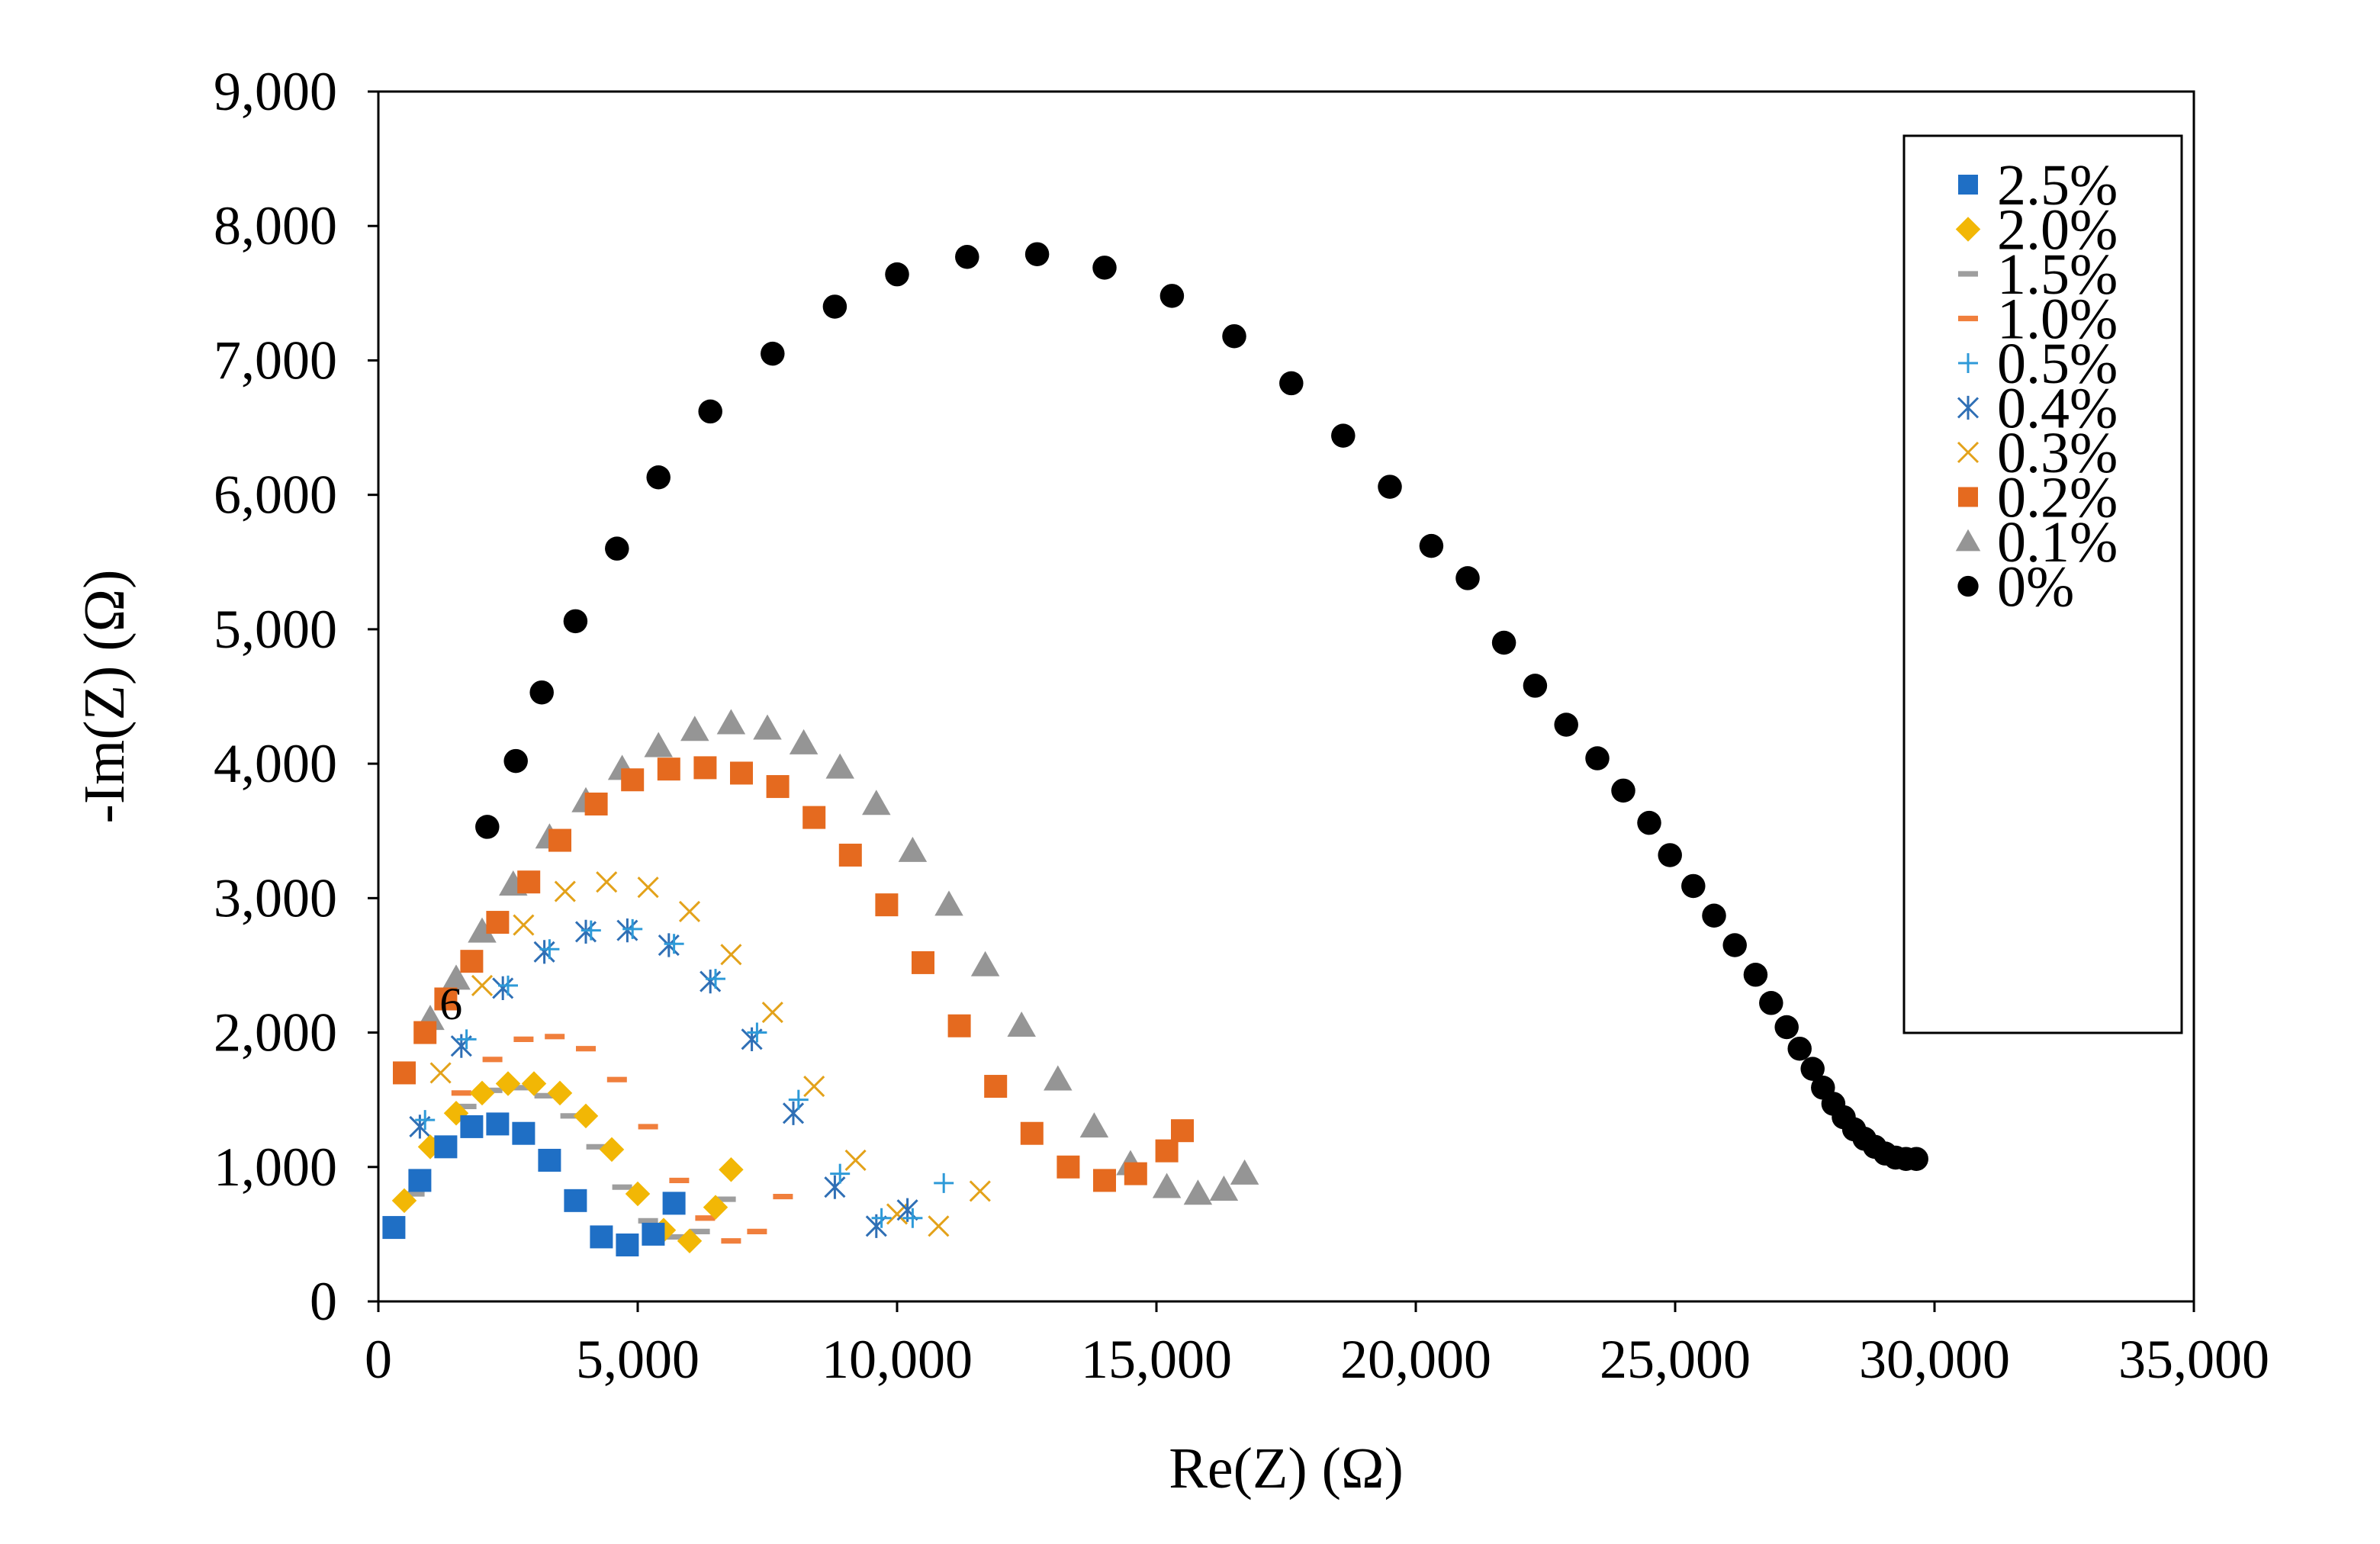 This screenshot has width=2380, height=1544. I want to click on series-0.4%, so click(663, 1078).